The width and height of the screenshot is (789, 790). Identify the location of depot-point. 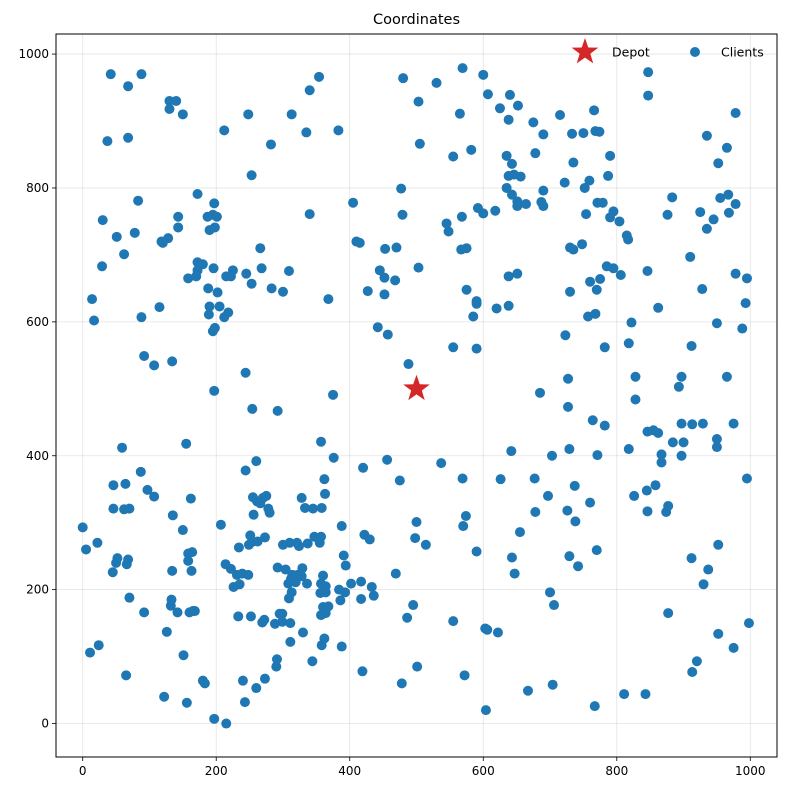
(416, 387).